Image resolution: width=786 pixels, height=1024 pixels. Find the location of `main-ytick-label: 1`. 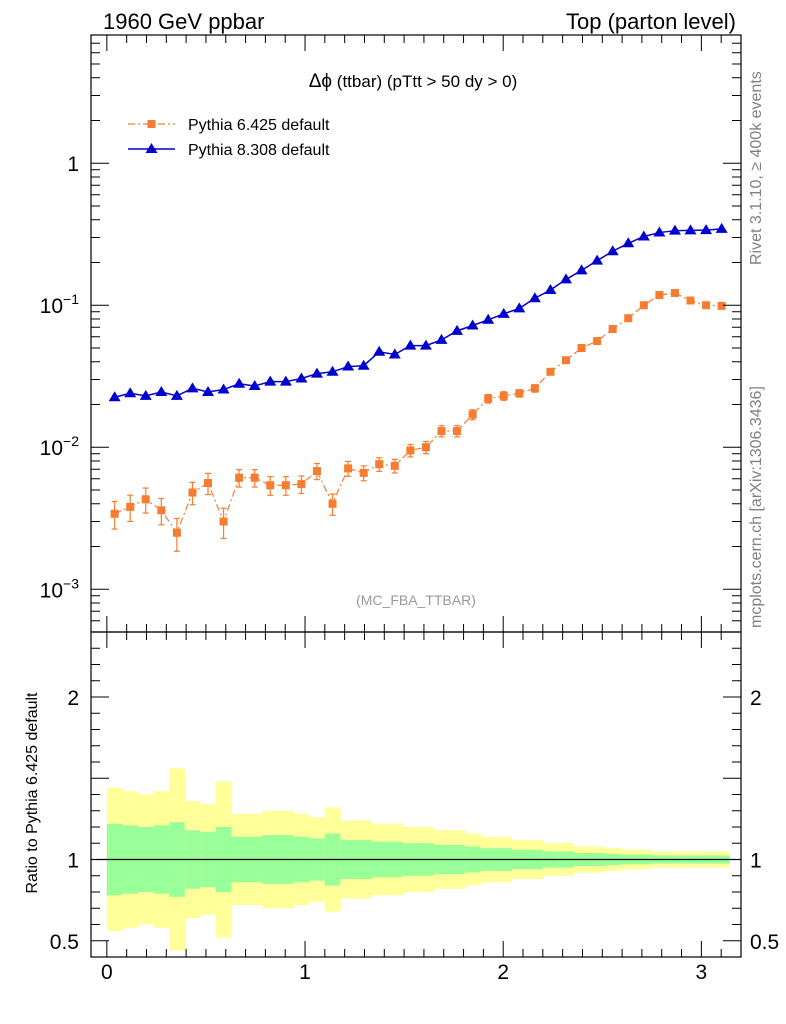

main-ytick-label: 1 is located at coordinates (73, 164).